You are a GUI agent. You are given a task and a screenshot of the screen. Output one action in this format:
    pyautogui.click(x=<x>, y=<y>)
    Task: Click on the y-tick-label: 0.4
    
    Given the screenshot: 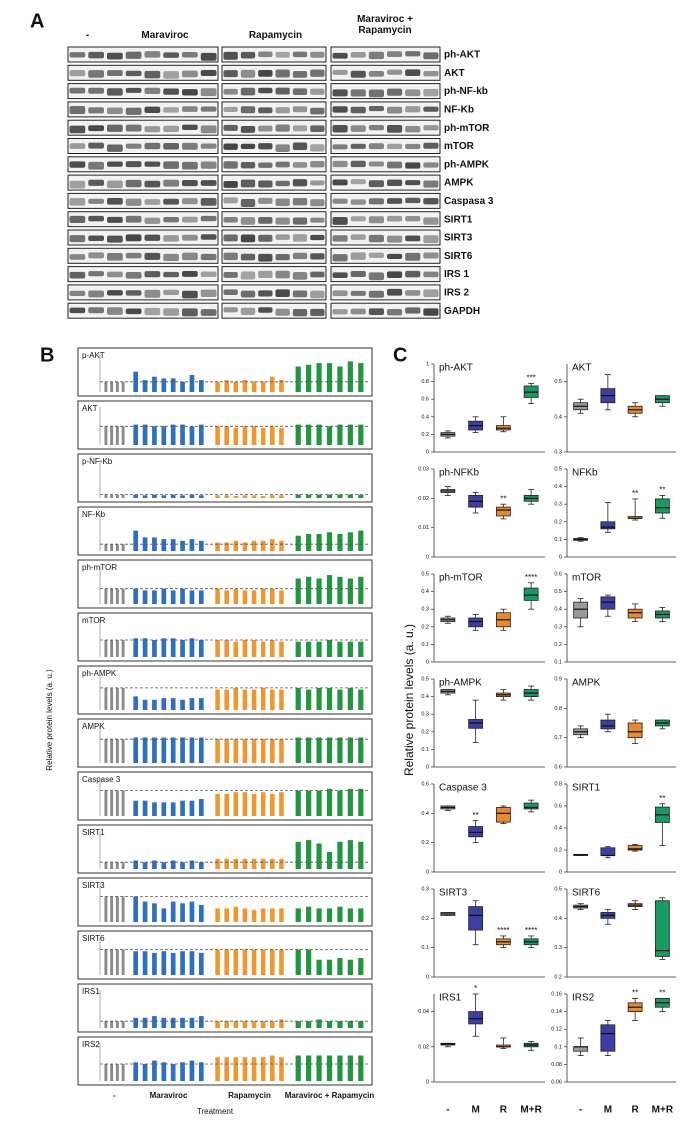 What is the action you would take?
    pyautogui.click(x=558, y=487)
    